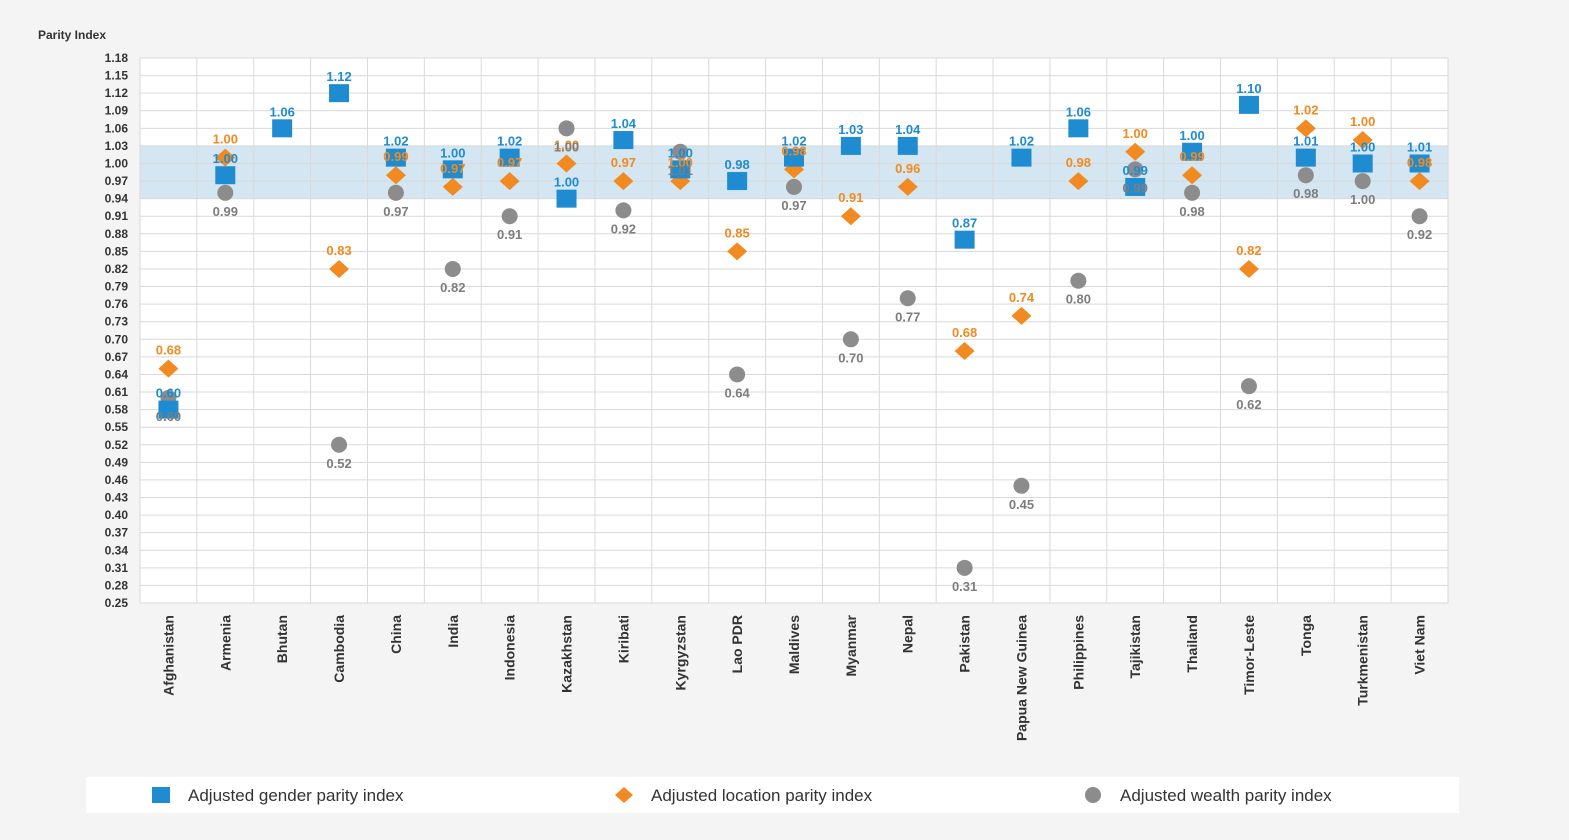 The width and height of the screenshot is (1569, 840). I want to click on wealth-data-label: 0.70, so click(850, 357).